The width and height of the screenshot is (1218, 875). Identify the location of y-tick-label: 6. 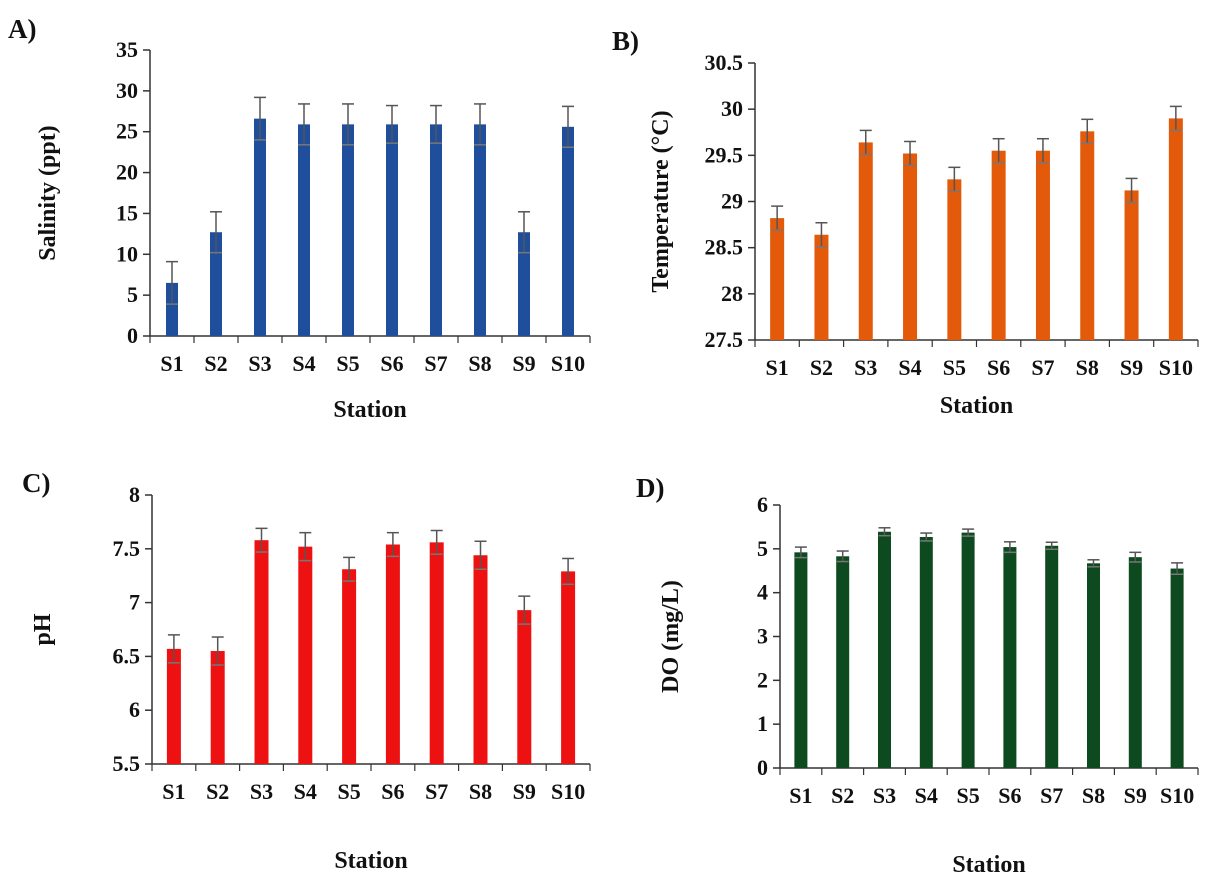
(134, 709).